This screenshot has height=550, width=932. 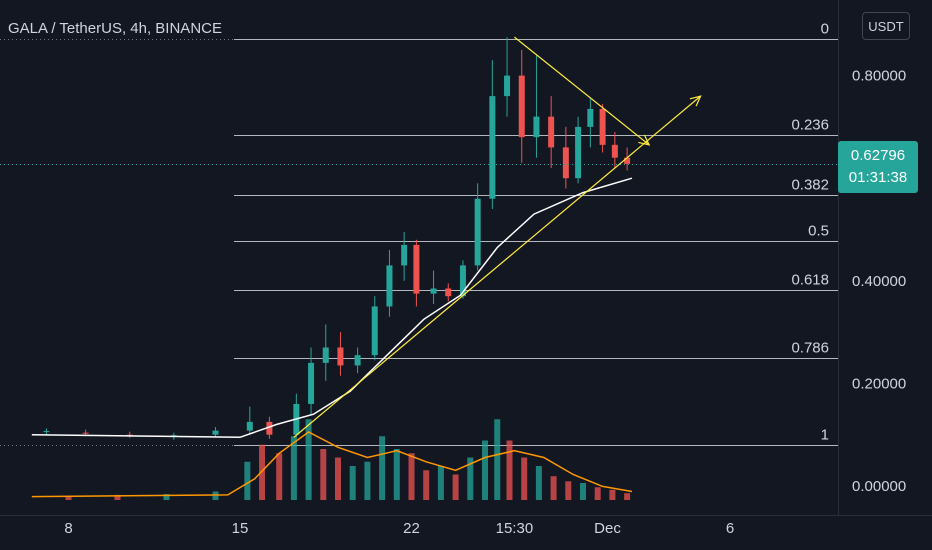 What do you see at coordinates (879, 383) in the screenshot?
I see `price-axis-label: 0.20000` at bounding box center [879, 383].